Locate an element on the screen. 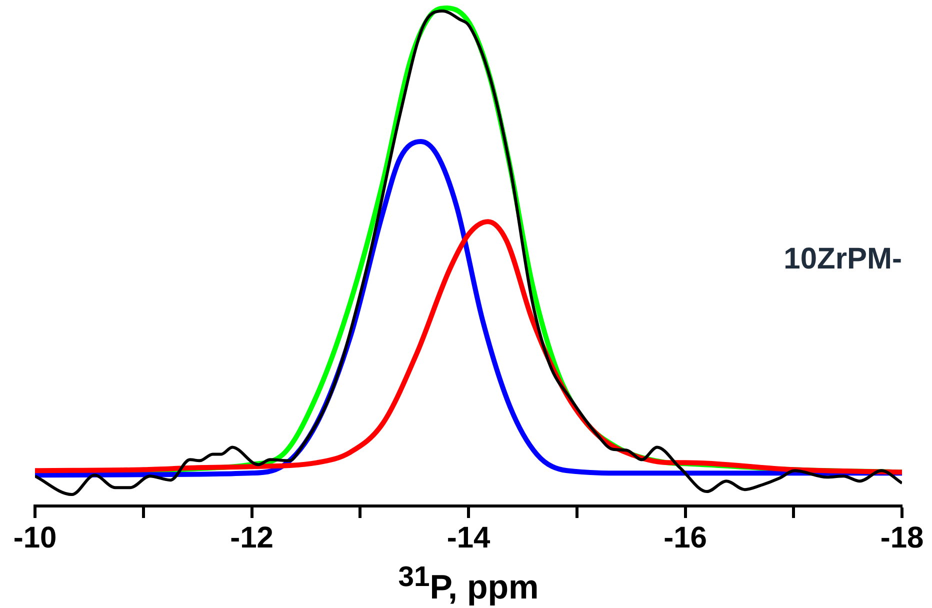  x-tick-label: -10 is located at coordinates (35, 537).